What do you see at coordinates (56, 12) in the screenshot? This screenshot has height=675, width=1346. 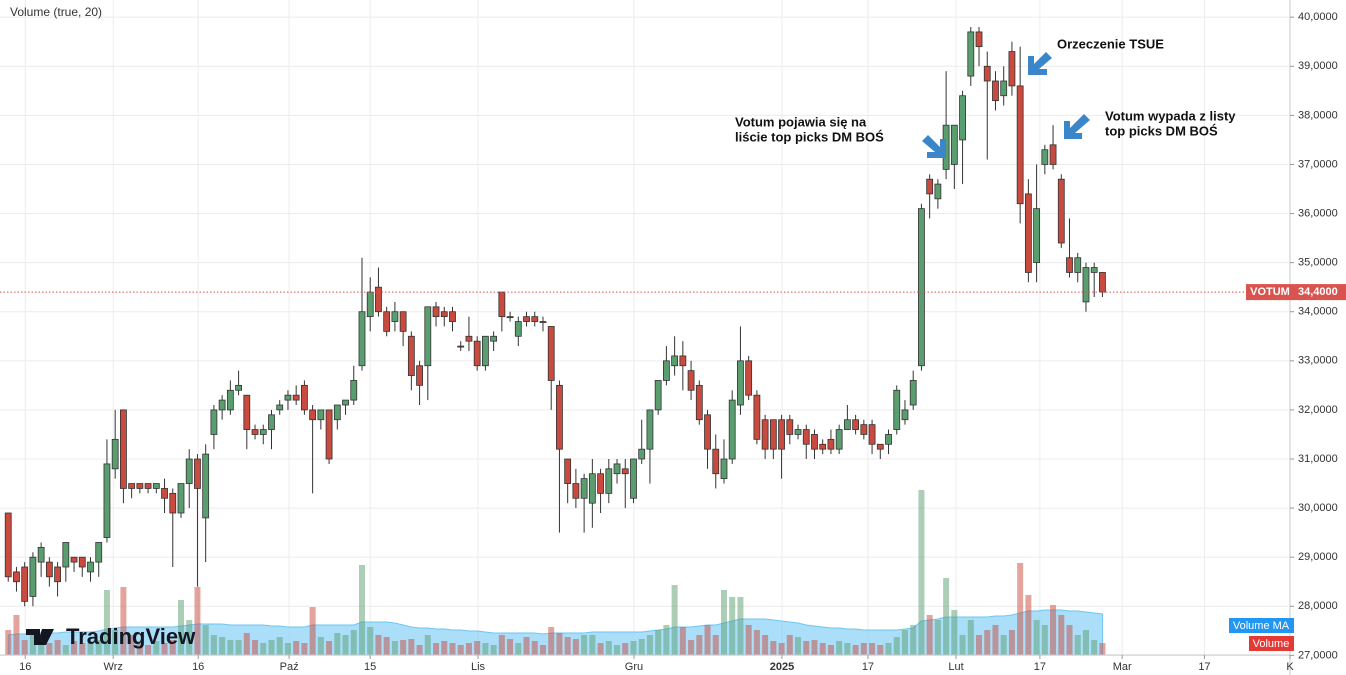 I see `study-label: Volume (true, 20)` at bounding box center [56, 12].